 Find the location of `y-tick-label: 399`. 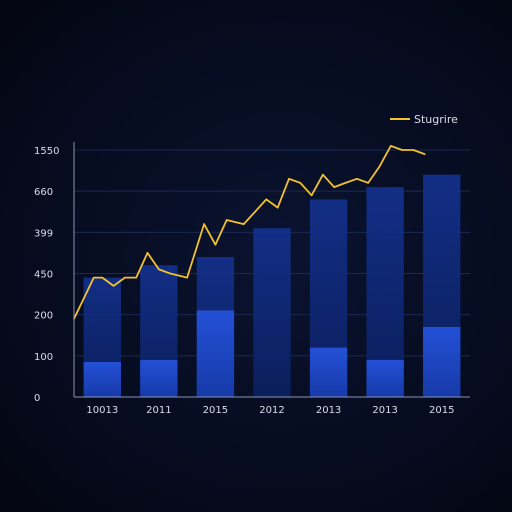

y-tick-label: 399 is located at coordinates (43, 233).